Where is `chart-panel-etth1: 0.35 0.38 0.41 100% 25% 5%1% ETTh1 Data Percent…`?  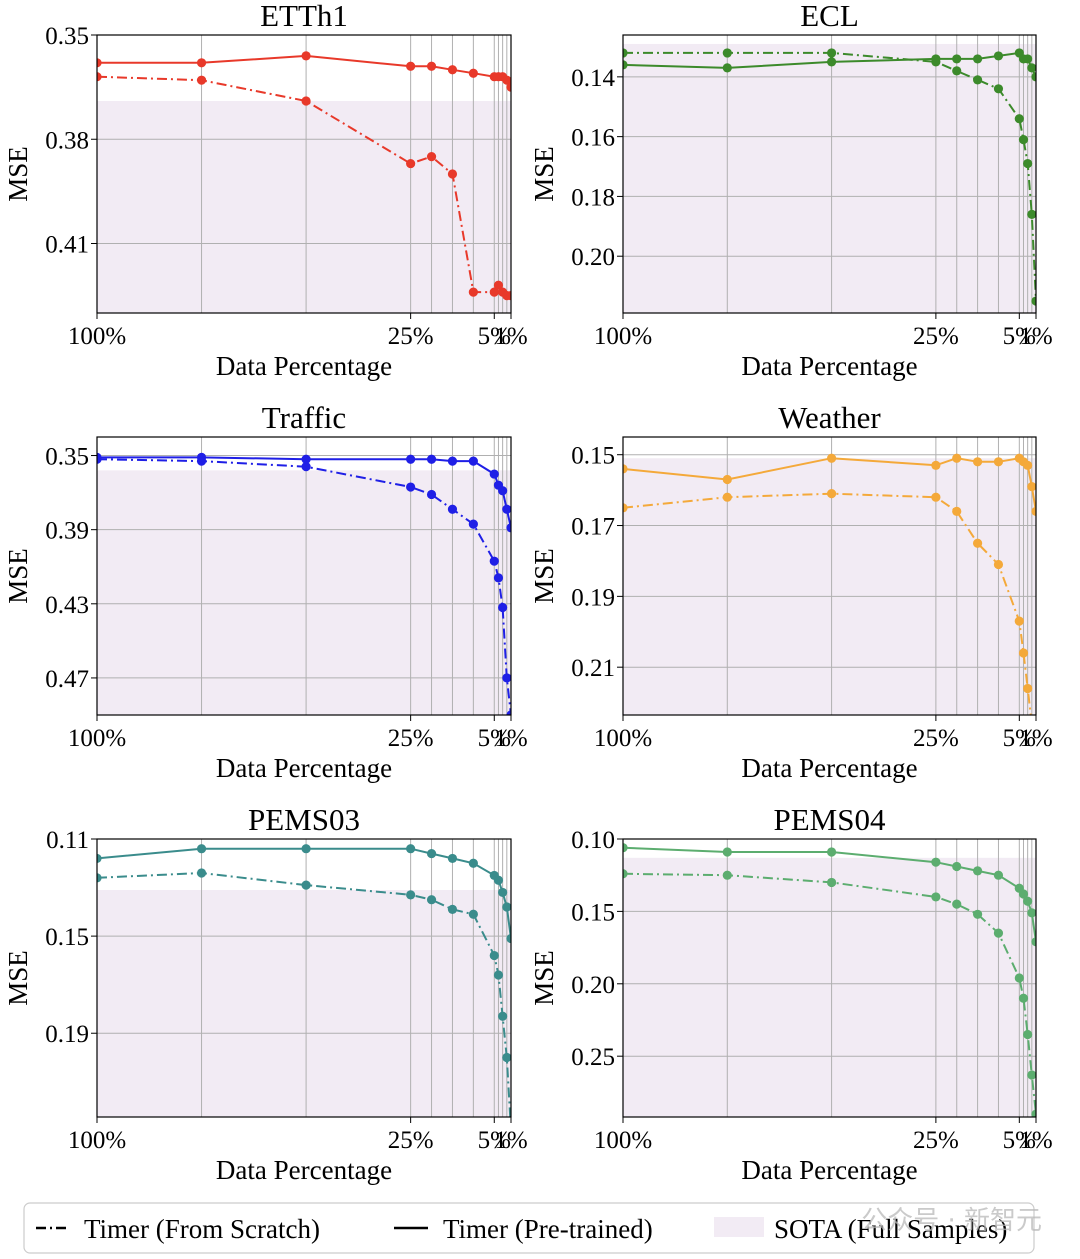
chart-panel-etth1: 0.35 0.38 0.41 100% 25% 5%1% ETTh1 Data Percent… is located at coordinates (265, 190).